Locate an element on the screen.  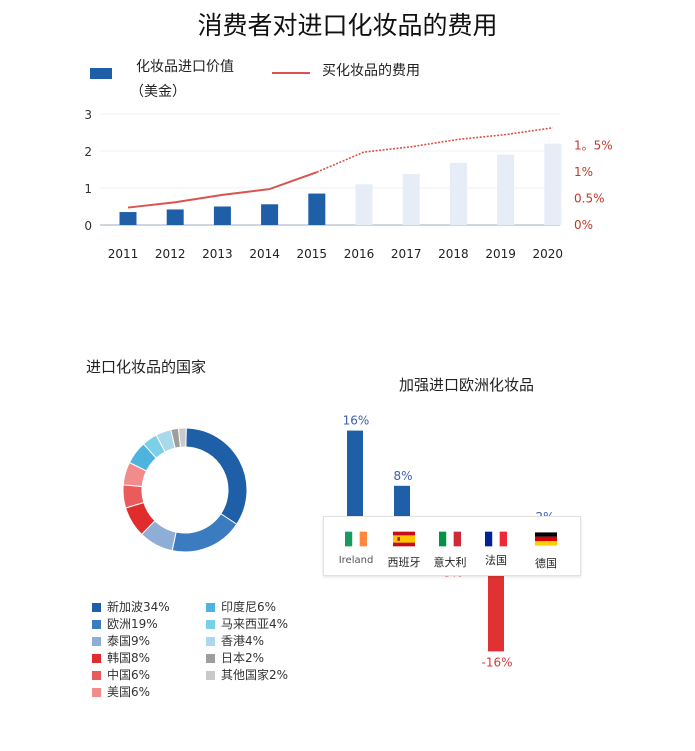
pie-legend-label: 日本2% is located at coordinates (243, 658).